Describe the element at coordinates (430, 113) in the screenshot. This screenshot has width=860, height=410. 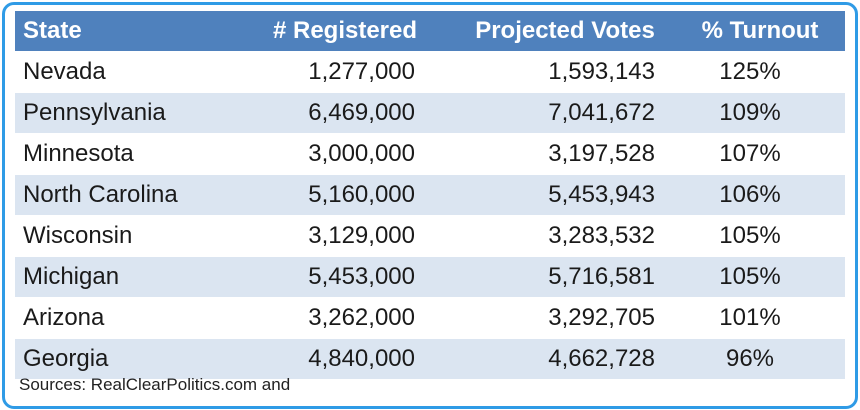
I see `table-row: Pennsylvania 6,469,000 7,041,672 109%` at that location.